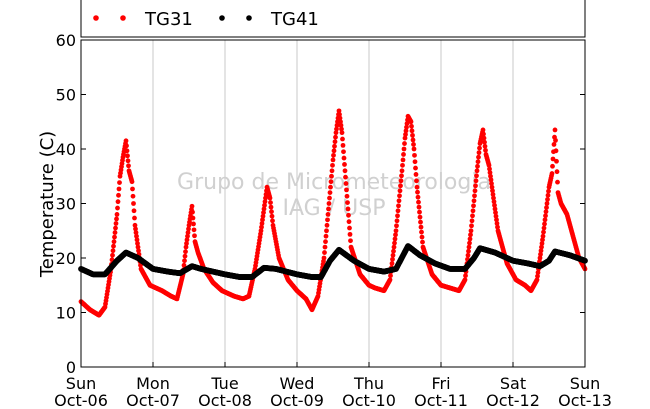  What do you see at coordinates (47, 204) in the screenshot?
I see `y-axis-label: Temperature (C)` at bounding box center [47, 204].